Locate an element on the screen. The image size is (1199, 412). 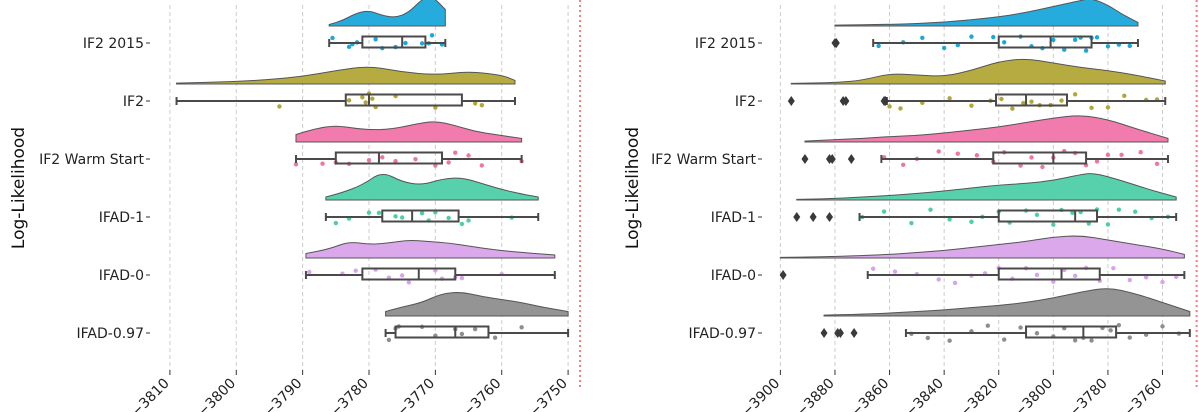
series-ifad-0-97: IFAD-0.97 is located at coordinates (940, 315).